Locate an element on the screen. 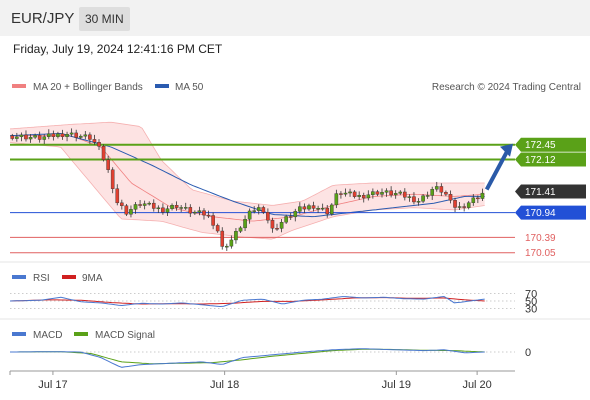  interval-badge: 30 MIN is located at coordinates (104, 19).